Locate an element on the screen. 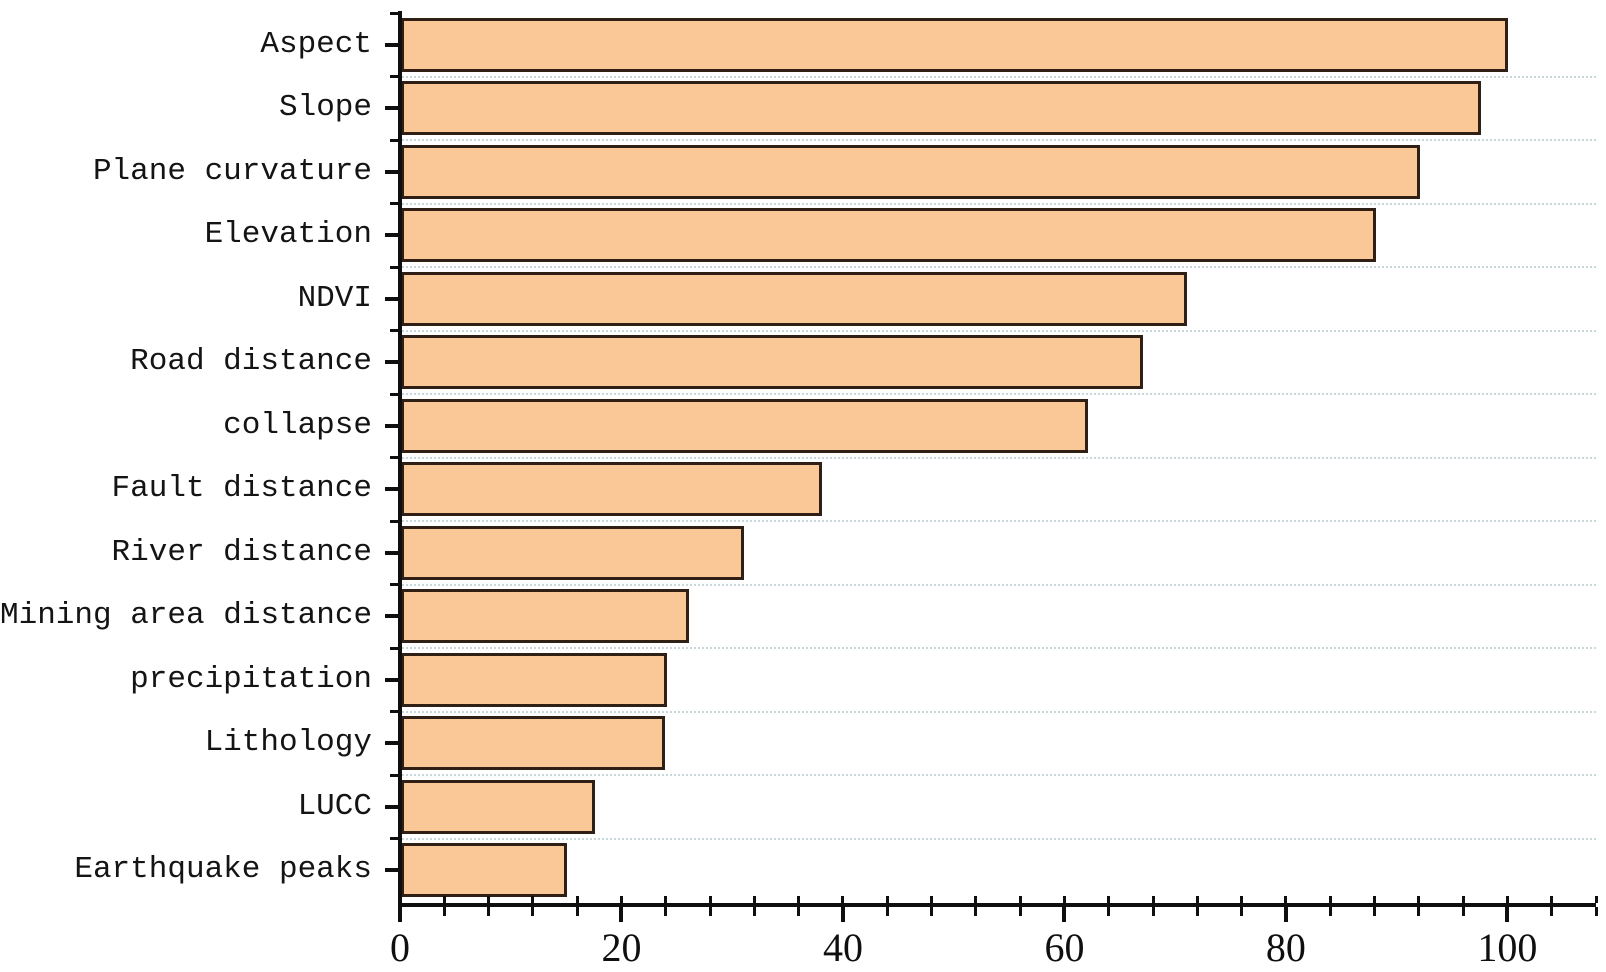  category-label: Mining area distance is located at coordinates (186, 616).